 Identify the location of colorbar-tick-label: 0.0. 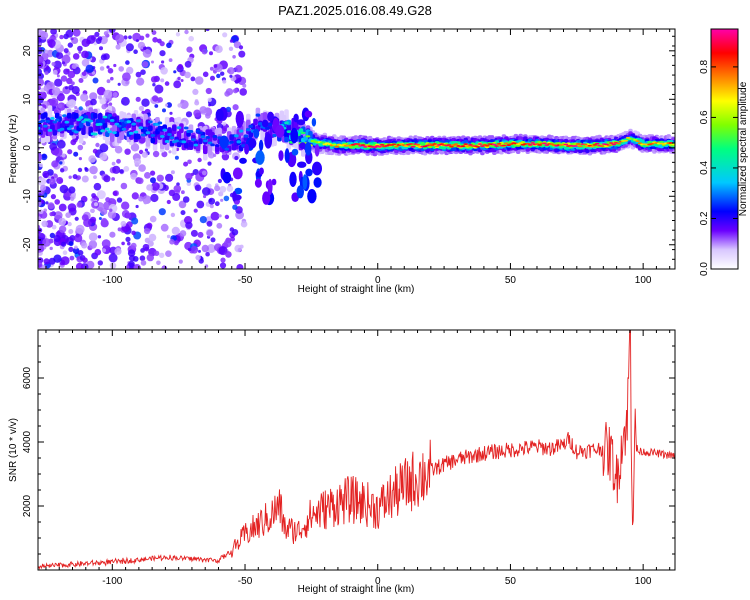
(704, 269).